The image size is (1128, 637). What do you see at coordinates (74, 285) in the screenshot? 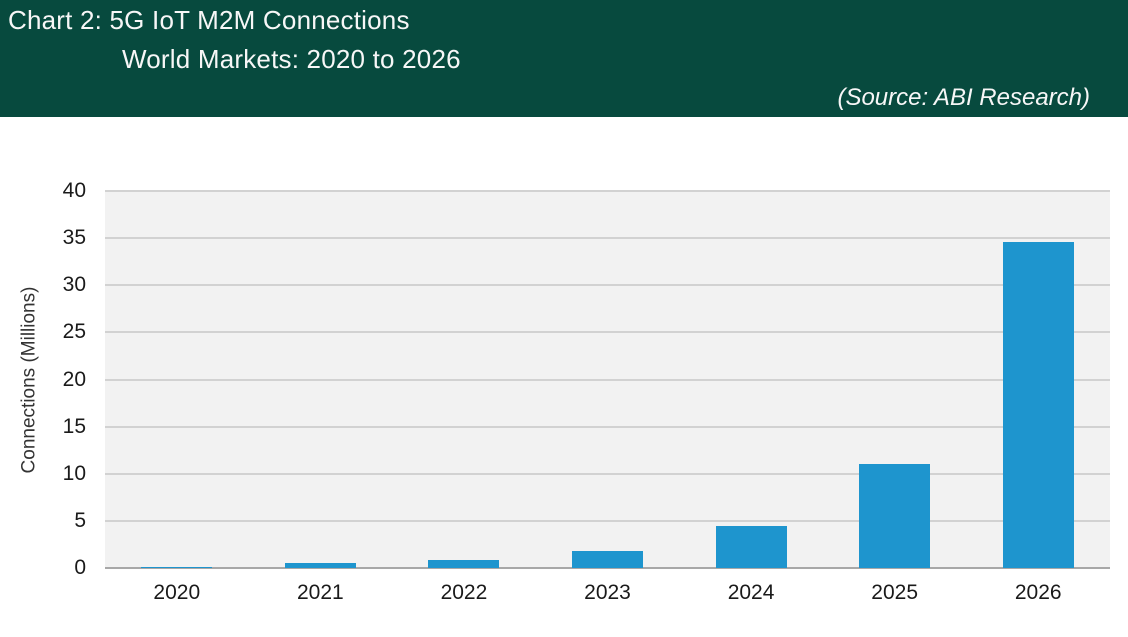
I see `y-tick-label-30: 30` at bounding box center [74, 285].